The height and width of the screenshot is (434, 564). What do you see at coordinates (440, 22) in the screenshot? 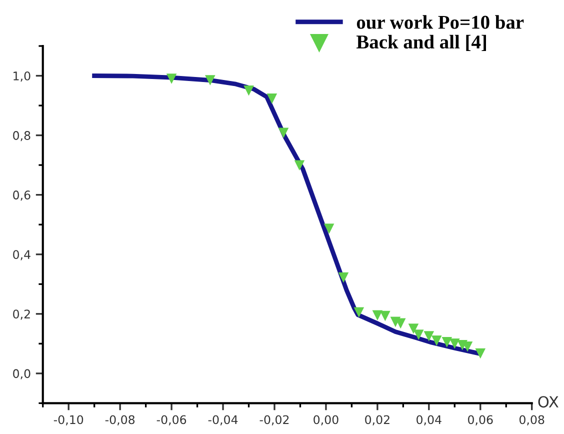
I see `legend-label: our work Po=10 bar` at bounding box center [440, 22].